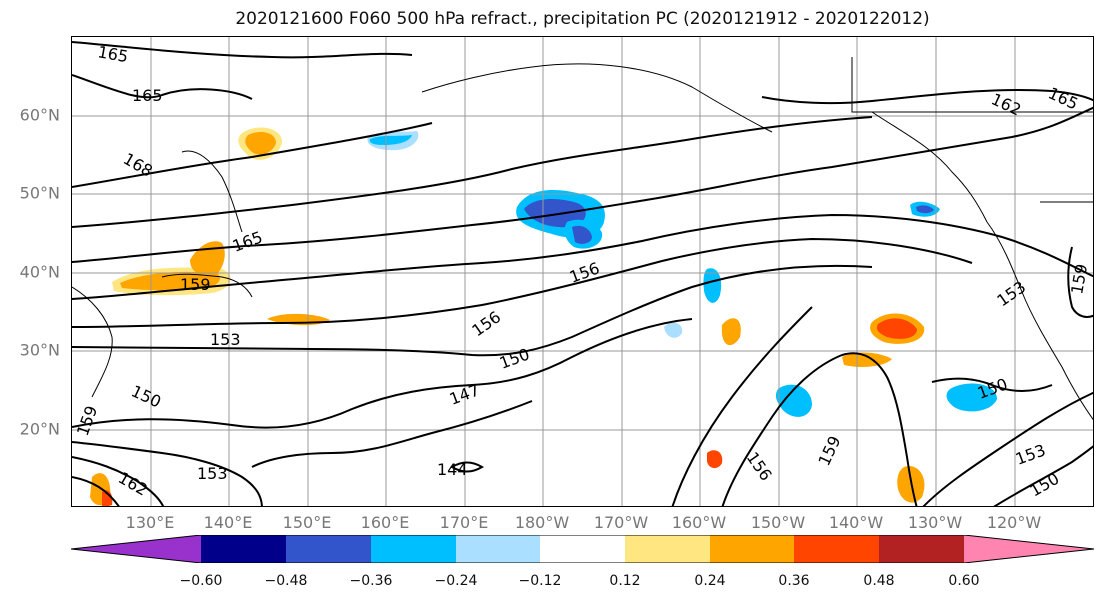  Describe the element at coordinates (456, 581) in the screenshot. I see `colorbar-tick: −0.24` at that location.